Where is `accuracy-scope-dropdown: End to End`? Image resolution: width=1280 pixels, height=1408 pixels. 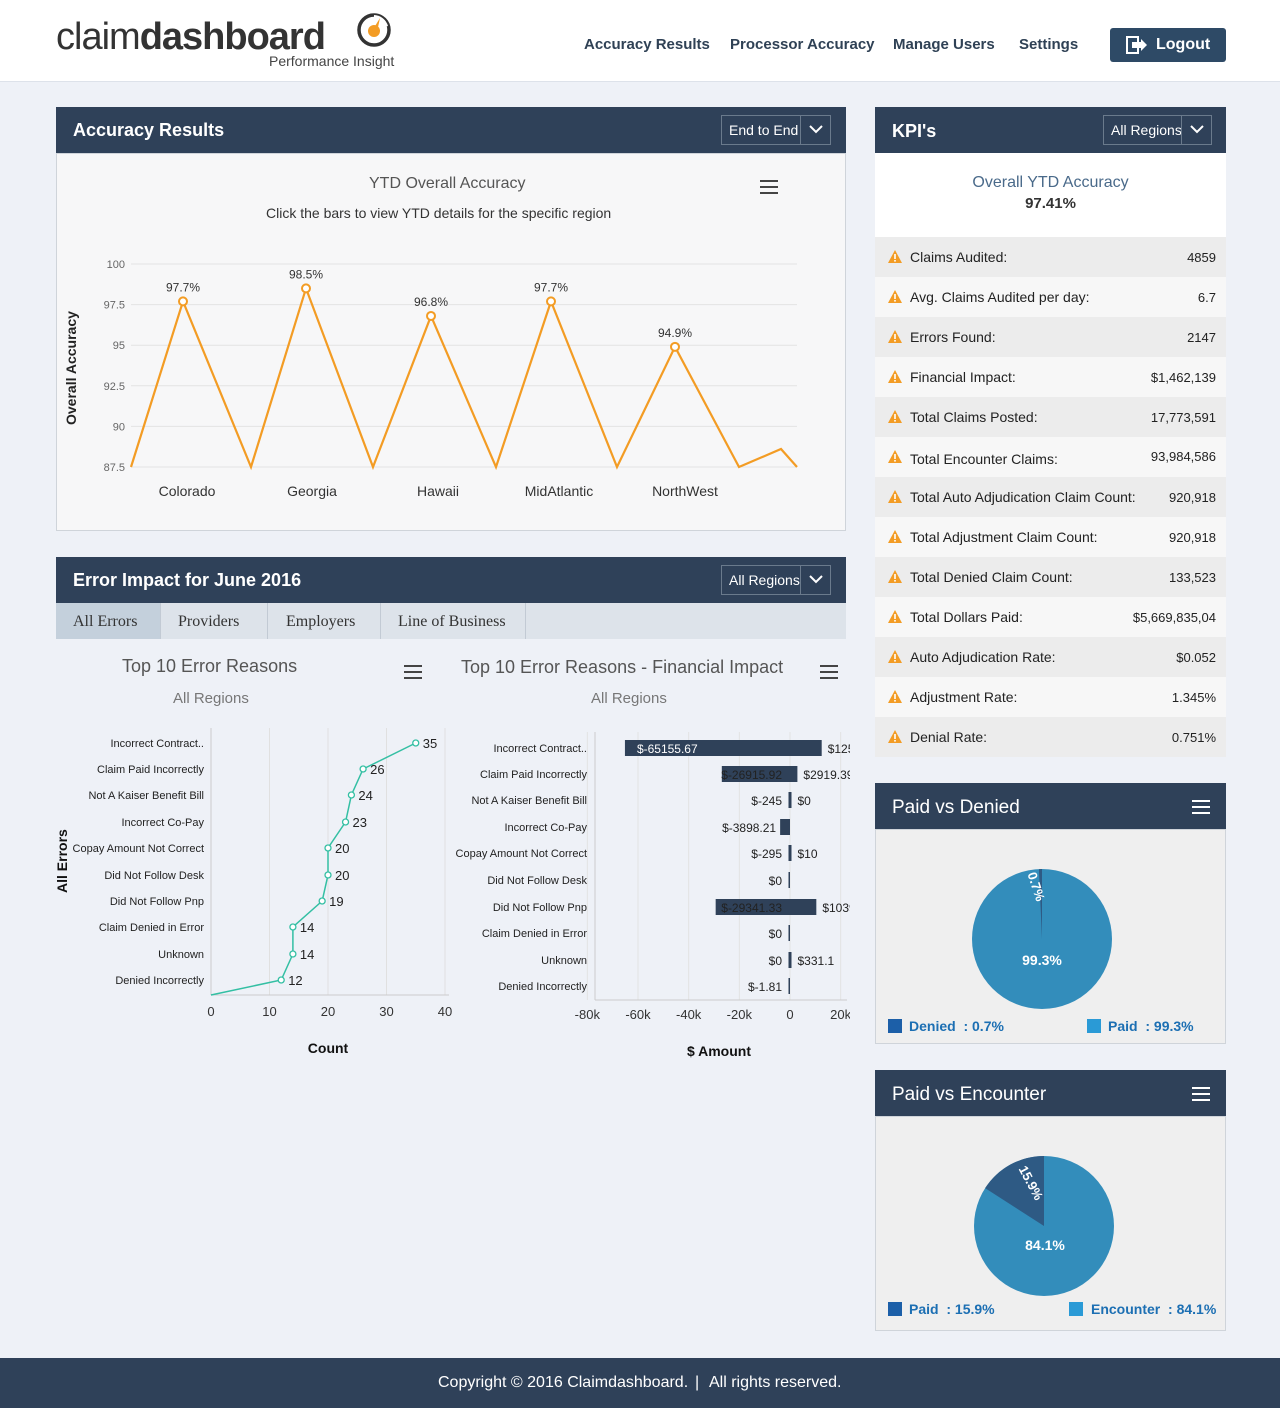 accuracy-scope-dropdown: End to End is located at coordinates (776, 130).